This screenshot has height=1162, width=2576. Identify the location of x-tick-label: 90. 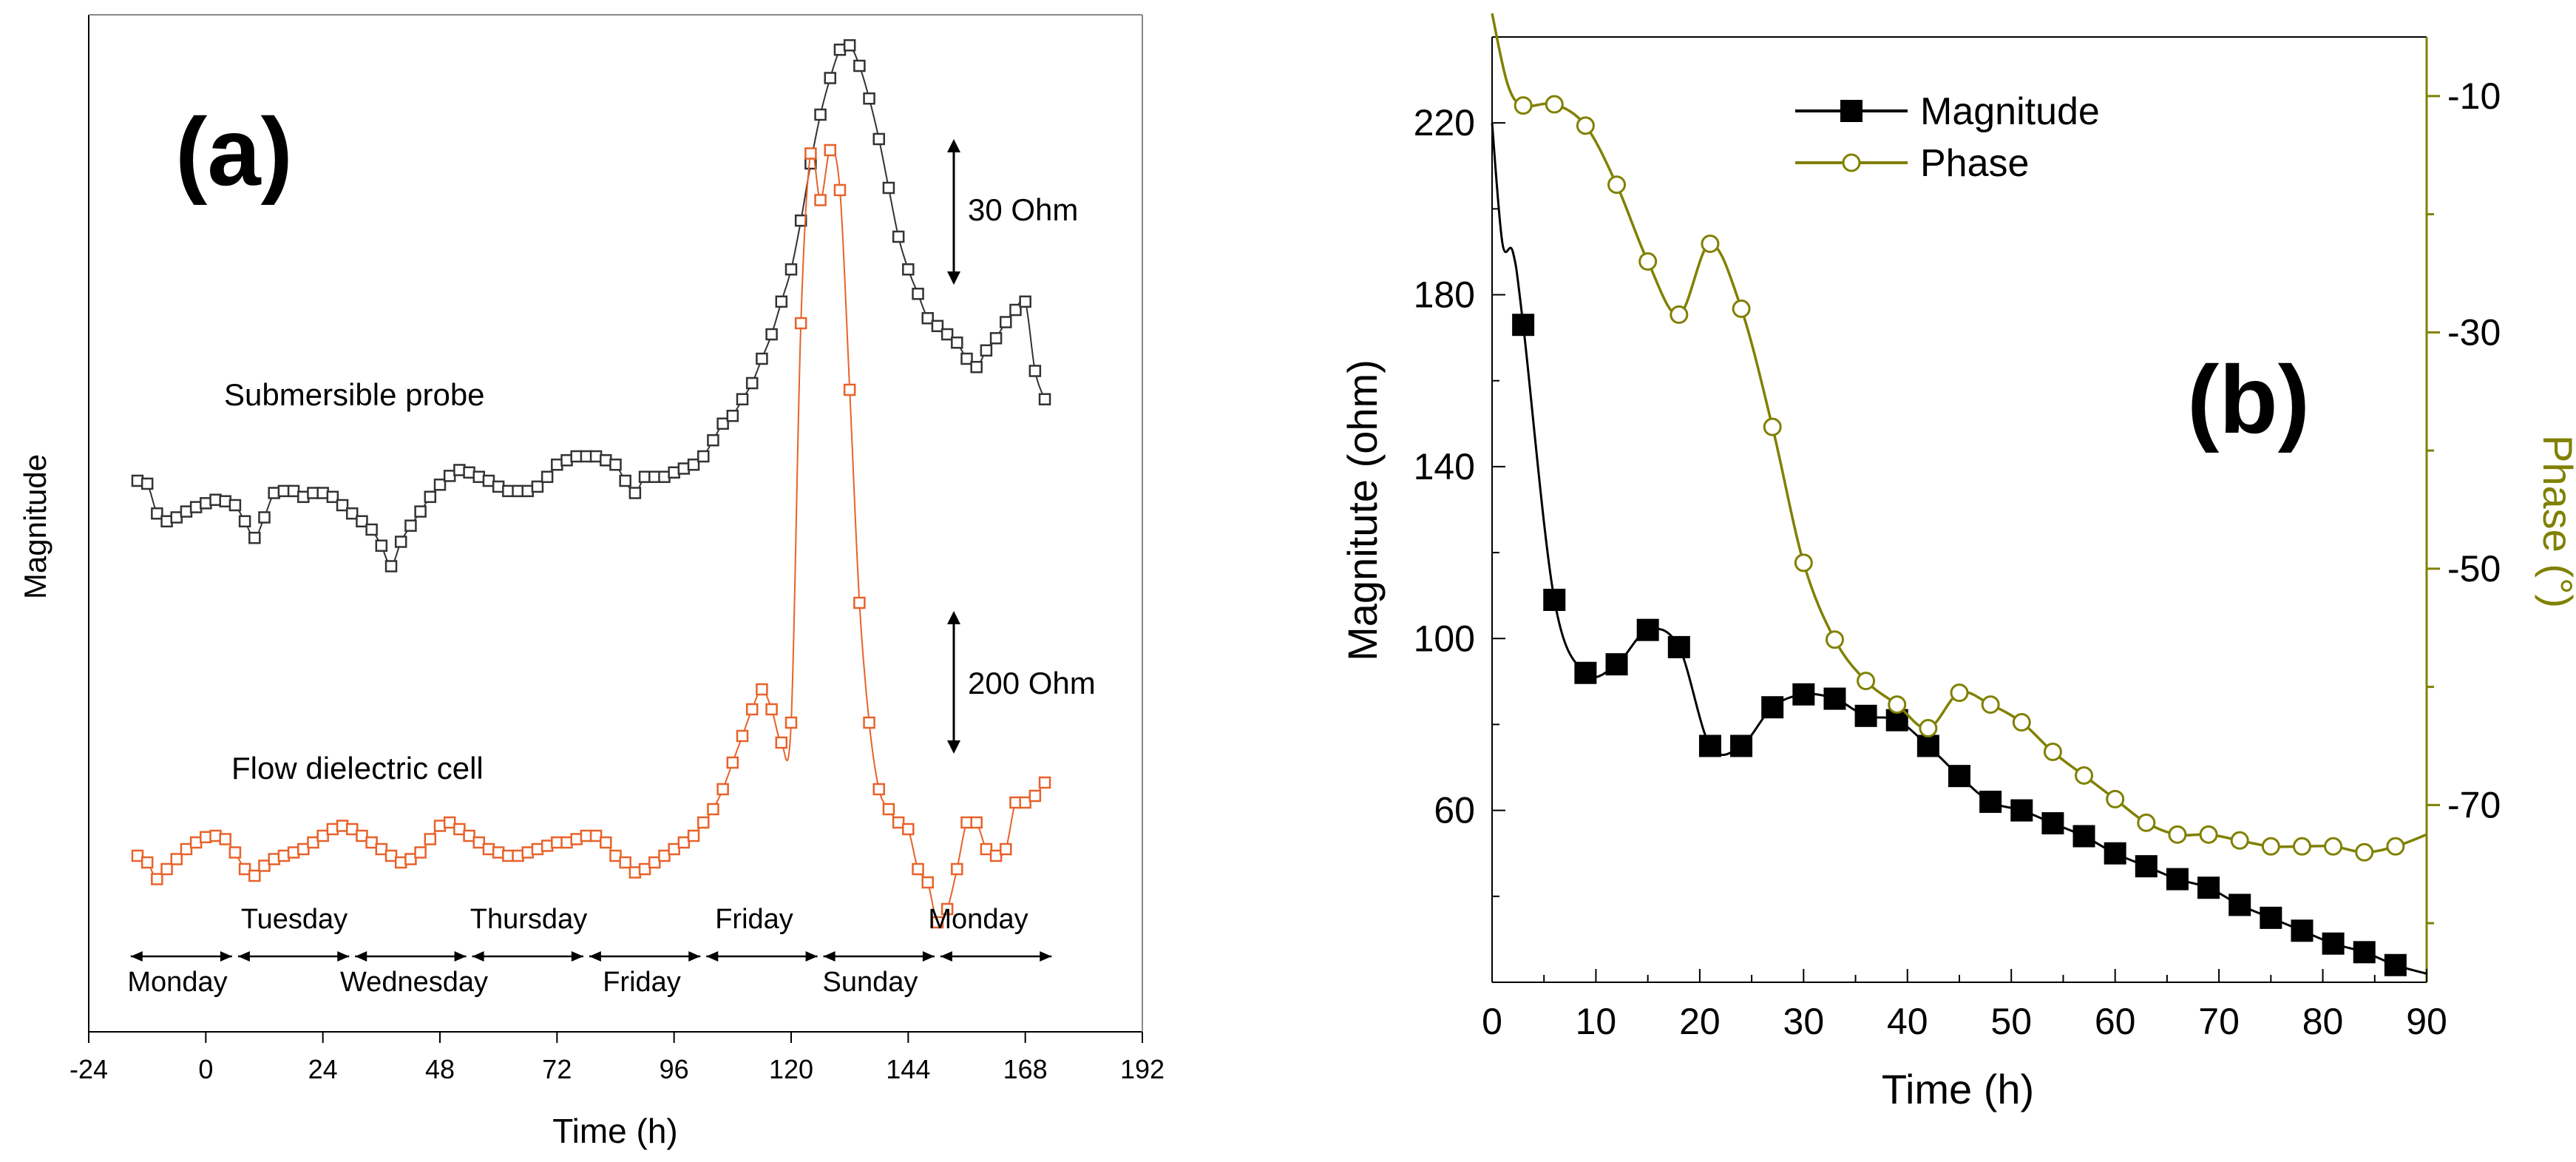
(2426, 1021).